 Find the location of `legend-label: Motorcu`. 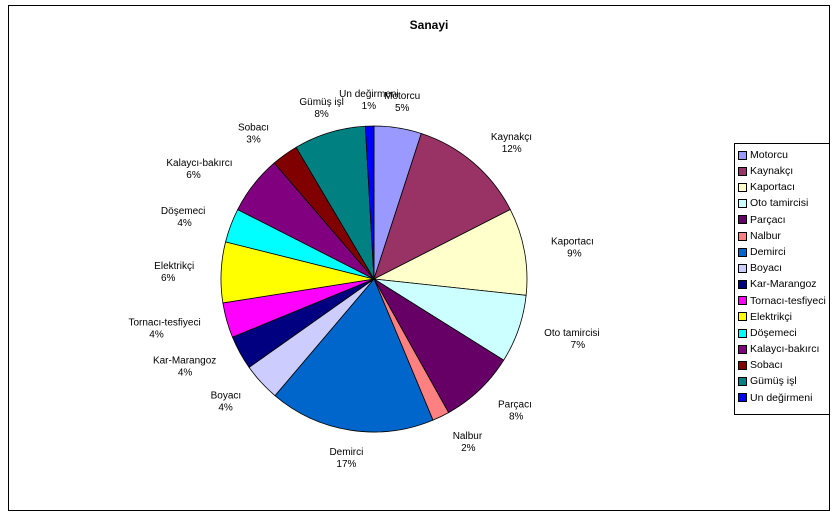

legend-label: Motorcu is located at coordinates (769, 154).